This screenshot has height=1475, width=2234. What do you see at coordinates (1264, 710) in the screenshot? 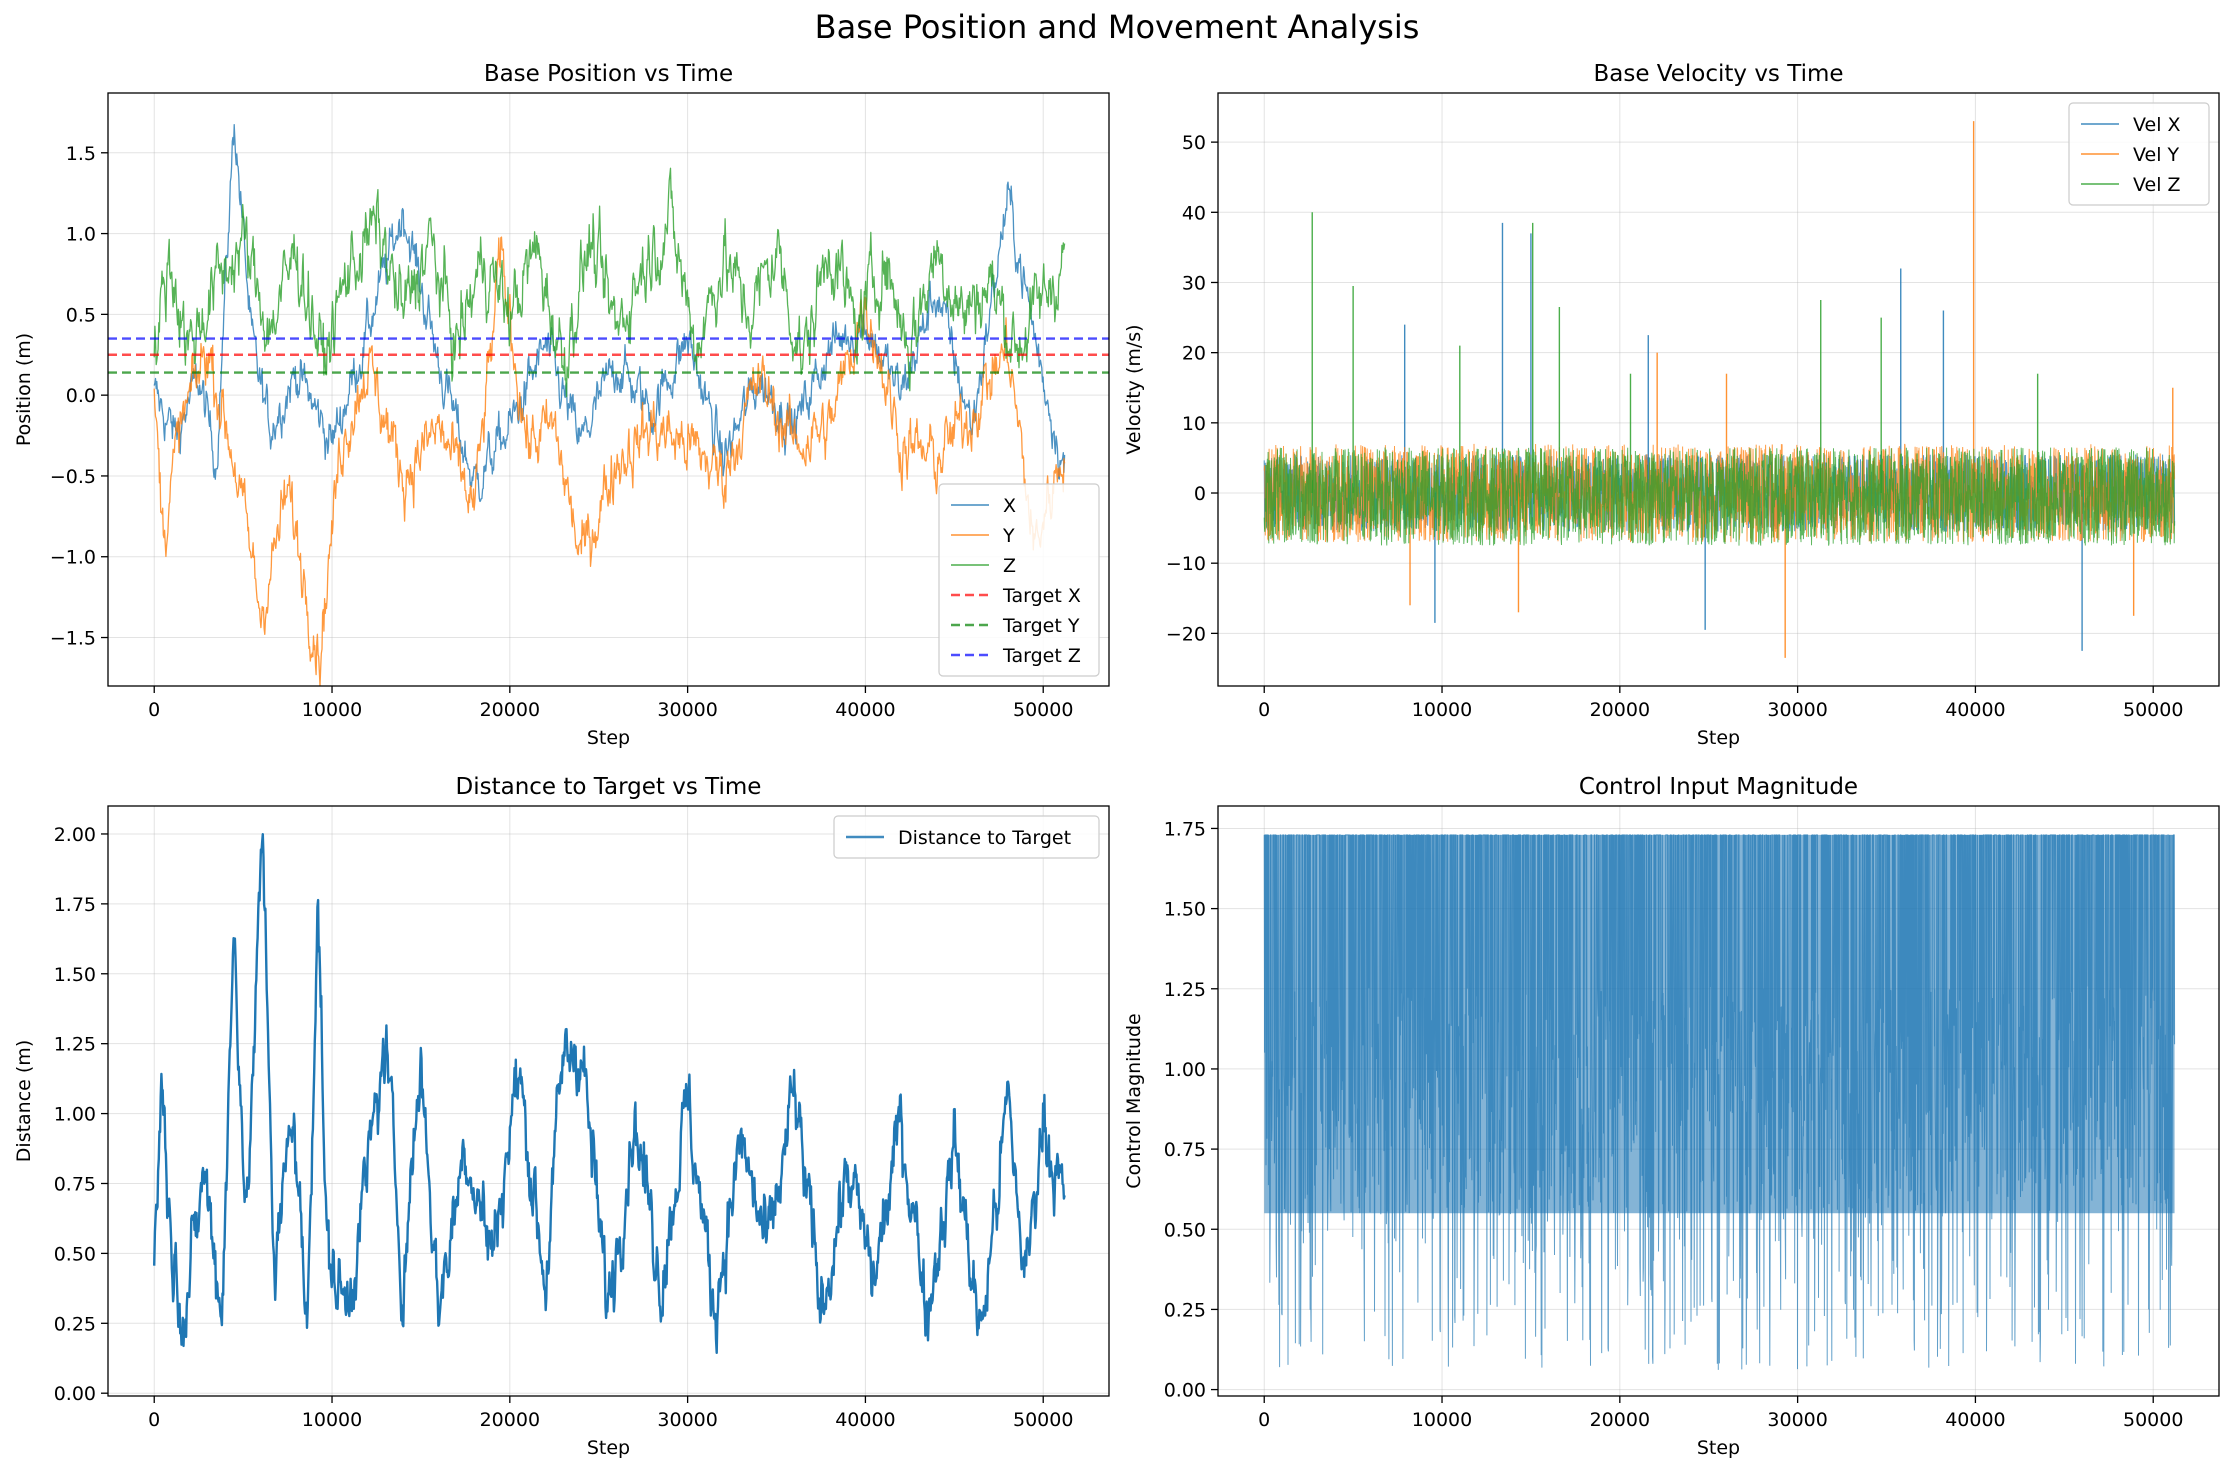
I see `velocity-xtick-label-0: 0` at bounding box center [1264, 710].